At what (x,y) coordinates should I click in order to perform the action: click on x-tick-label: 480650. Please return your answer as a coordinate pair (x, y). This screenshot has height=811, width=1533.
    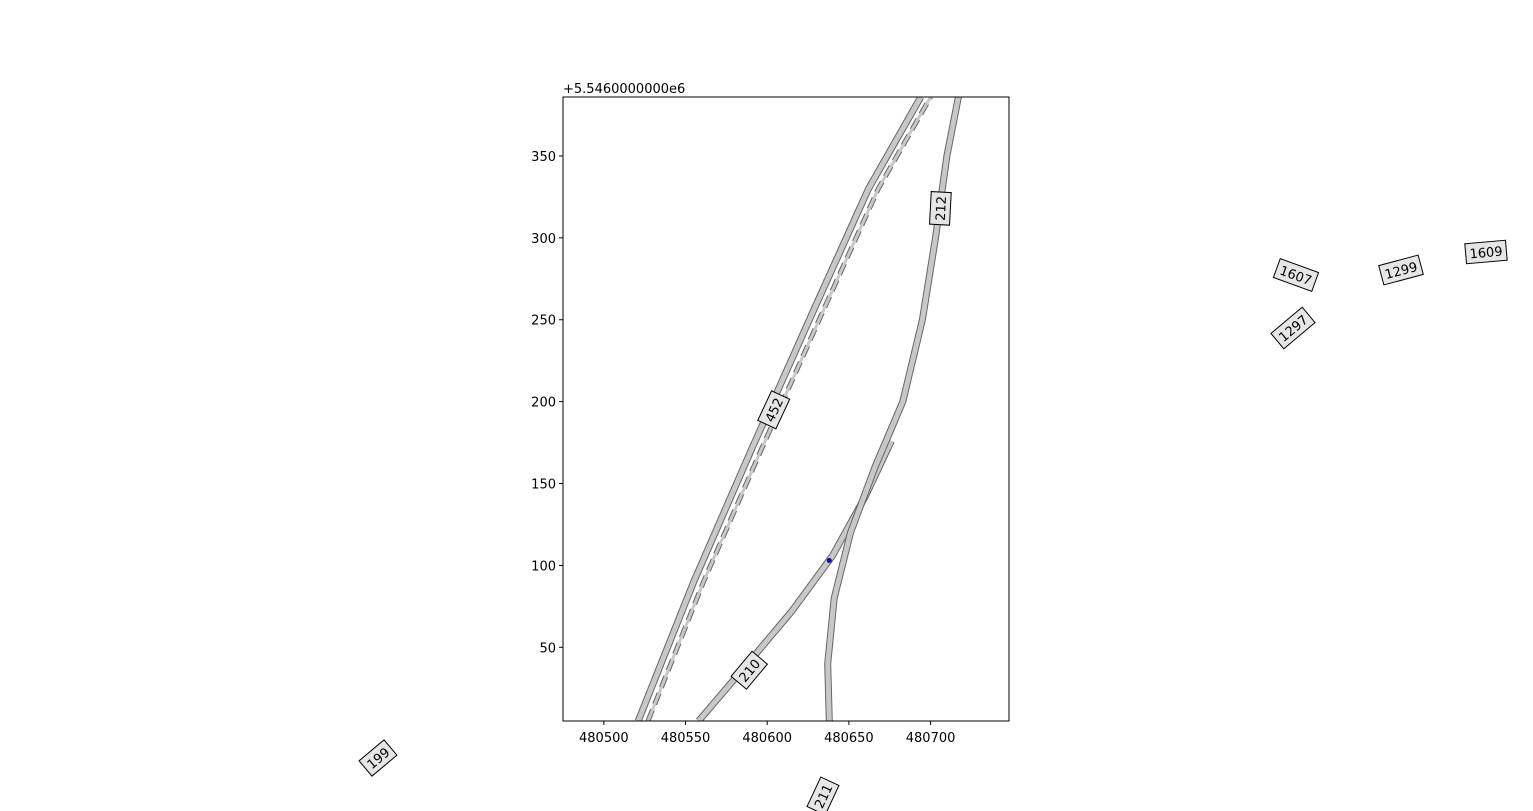
    Looking at the image, I should click on (849, 738).